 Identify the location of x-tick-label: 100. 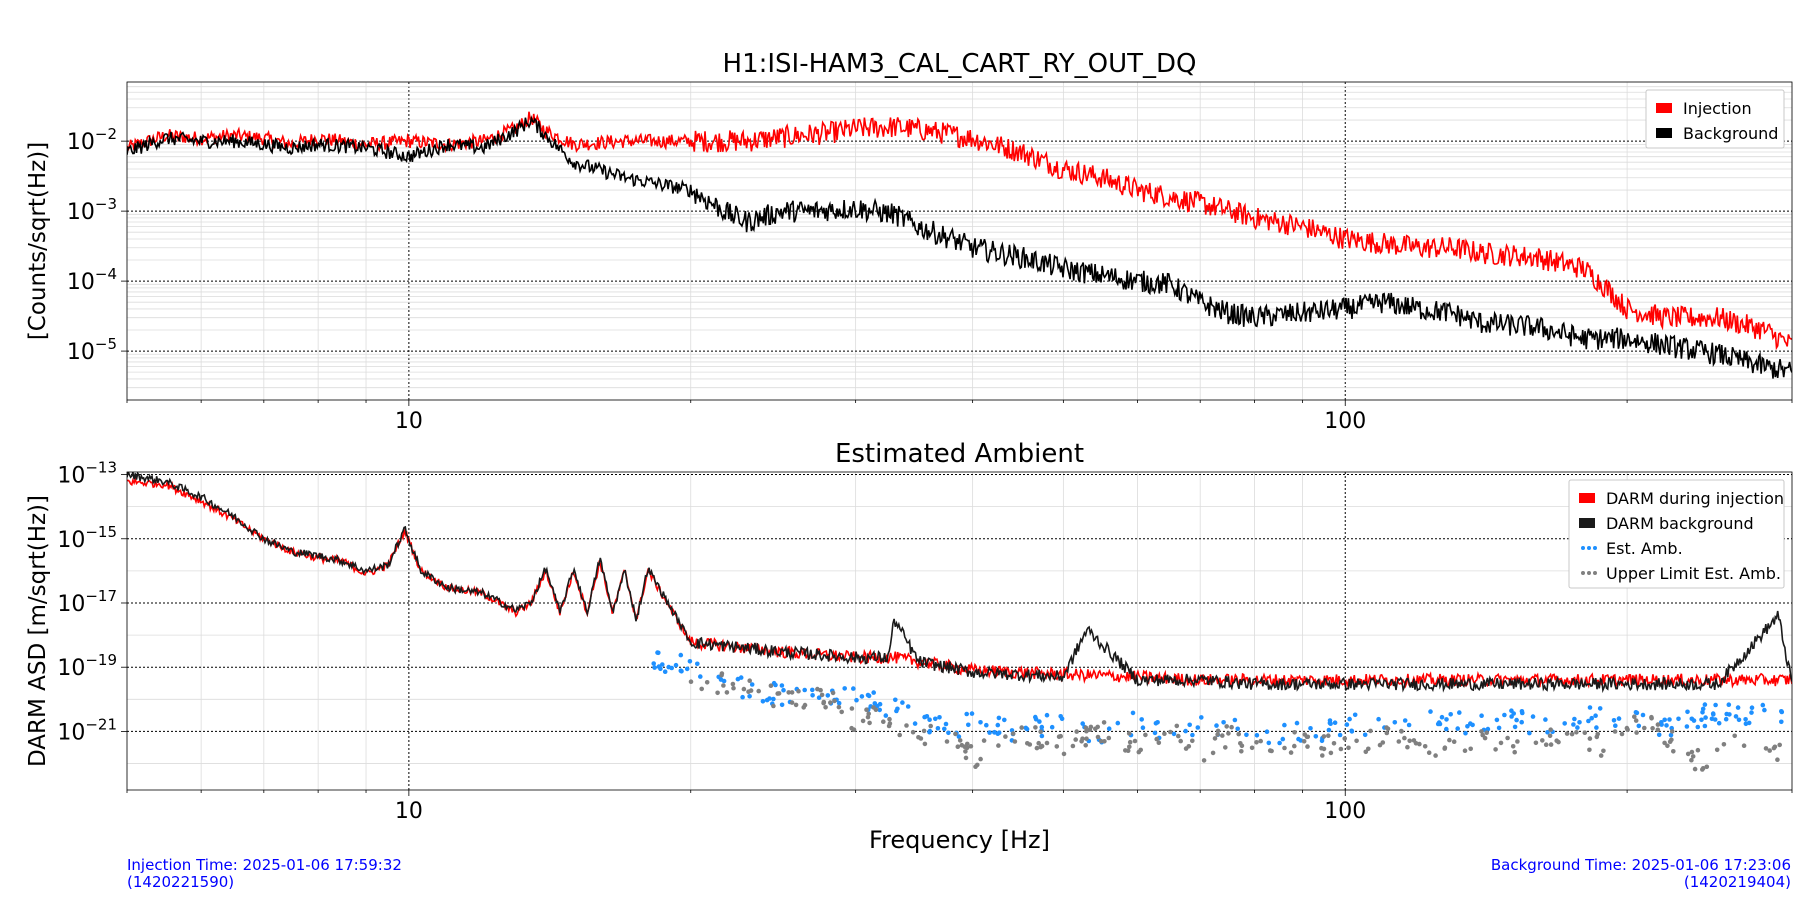
(1345, 421).